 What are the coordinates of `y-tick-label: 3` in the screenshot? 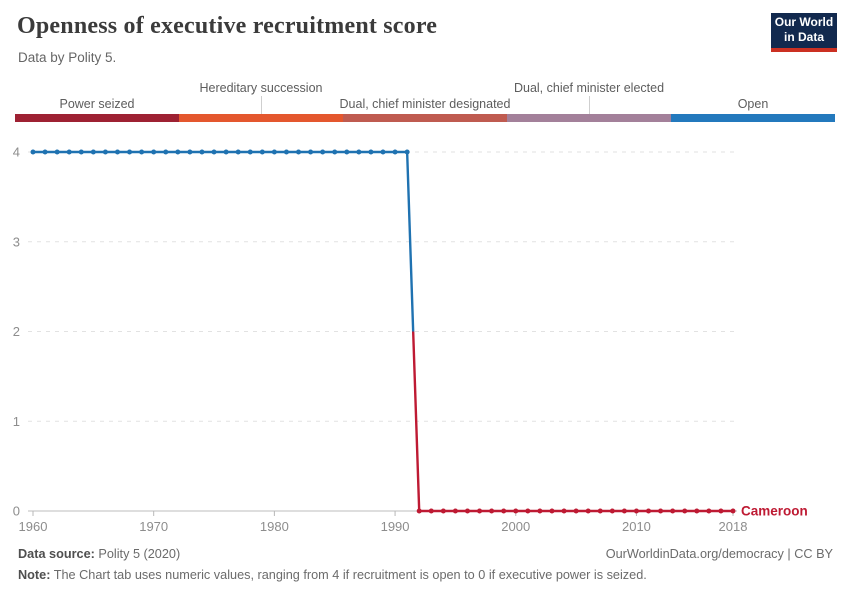 It's located at (16, 241).